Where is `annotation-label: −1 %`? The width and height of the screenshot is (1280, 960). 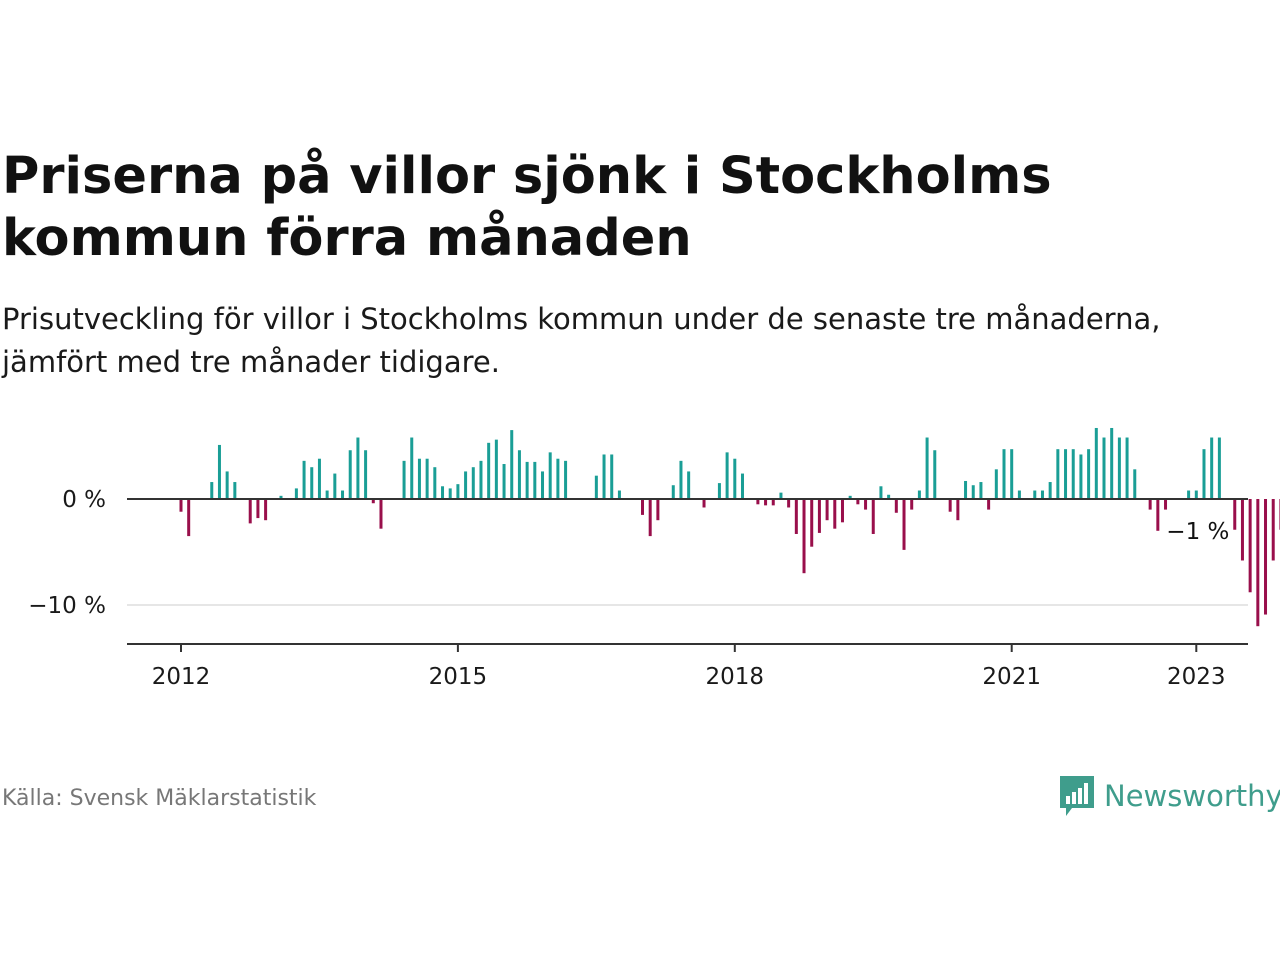
annotation-label: −1 % is located at coordinates (1197, 532).